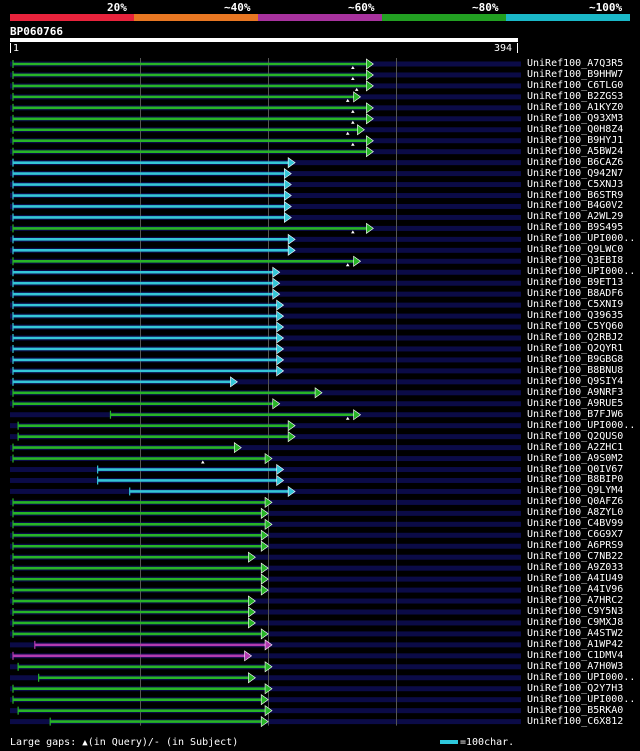 The image size is (640, 751). Describe the element at coordinates (575, 85) in the screenshot. I see `hit-label: UniRef100_C6TLG0` at that location.